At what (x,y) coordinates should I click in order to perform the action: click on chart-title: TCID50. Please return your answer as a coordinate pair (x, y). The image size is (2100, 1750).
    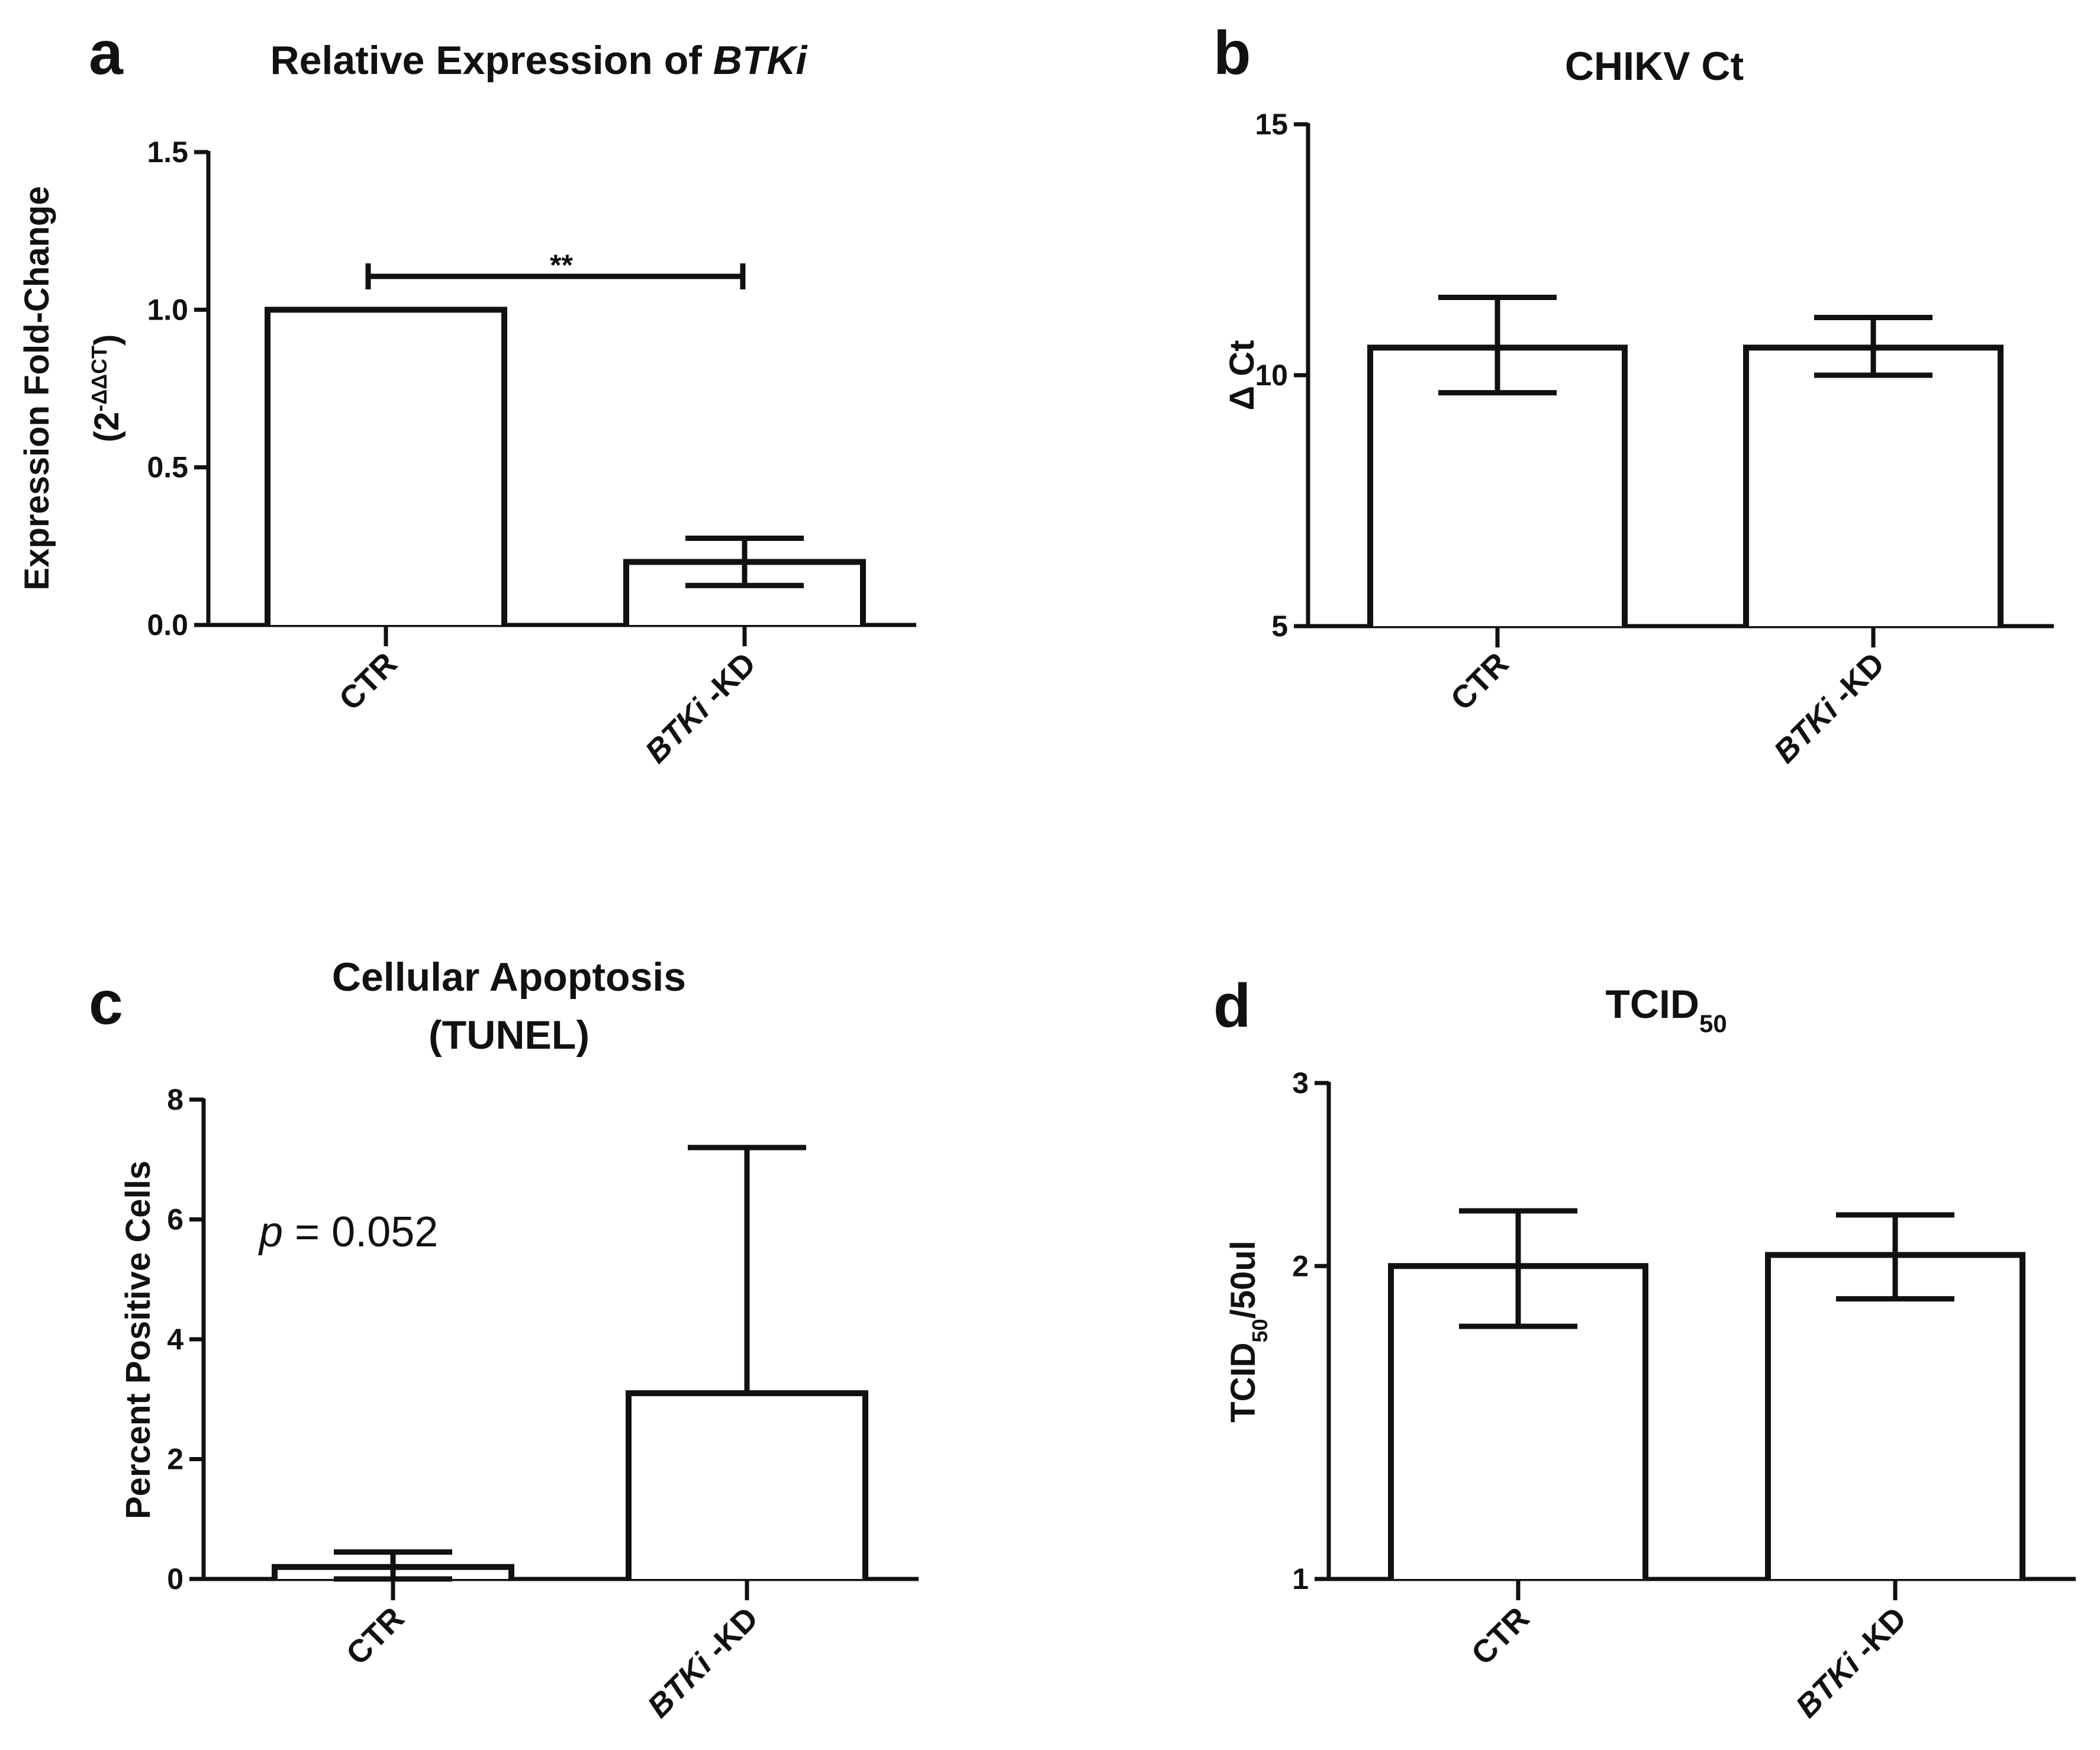
    Looking at the image, I should click on (1666, 1009).